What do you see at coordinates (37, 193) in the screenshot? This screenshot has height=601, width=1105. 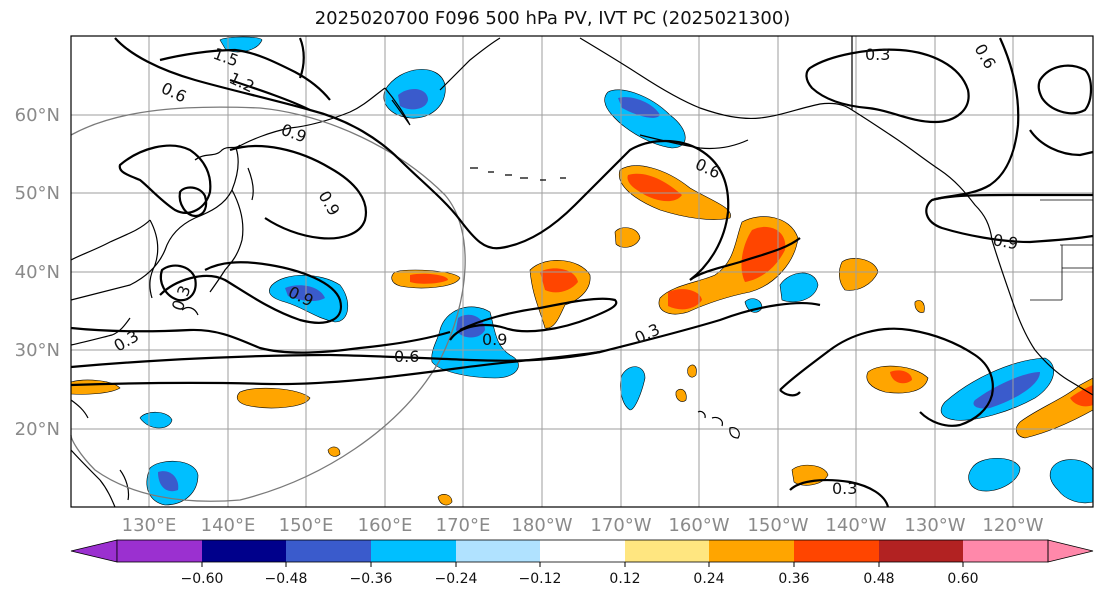 I see `lat-label: 50°N` at bounding box center [37, 193].